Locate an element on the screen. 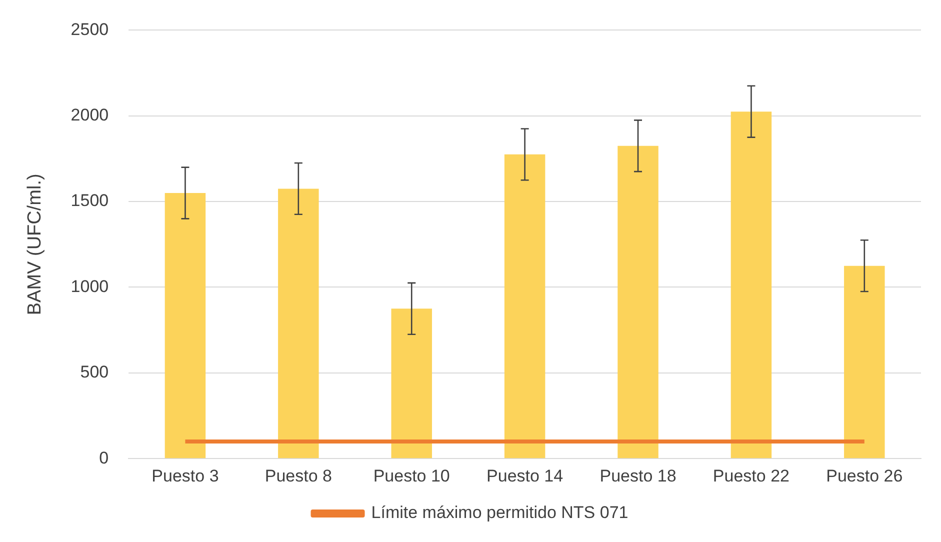  y-tick-label: 2000 is located at coordinates (89, 115).